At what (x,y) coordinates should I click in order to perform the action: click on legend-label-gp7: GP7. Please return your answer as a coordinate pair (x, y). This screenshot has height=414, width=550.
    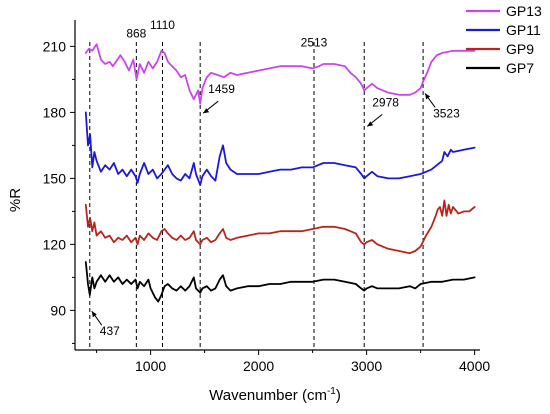
    Looking at the image, I should click on (520, 68).